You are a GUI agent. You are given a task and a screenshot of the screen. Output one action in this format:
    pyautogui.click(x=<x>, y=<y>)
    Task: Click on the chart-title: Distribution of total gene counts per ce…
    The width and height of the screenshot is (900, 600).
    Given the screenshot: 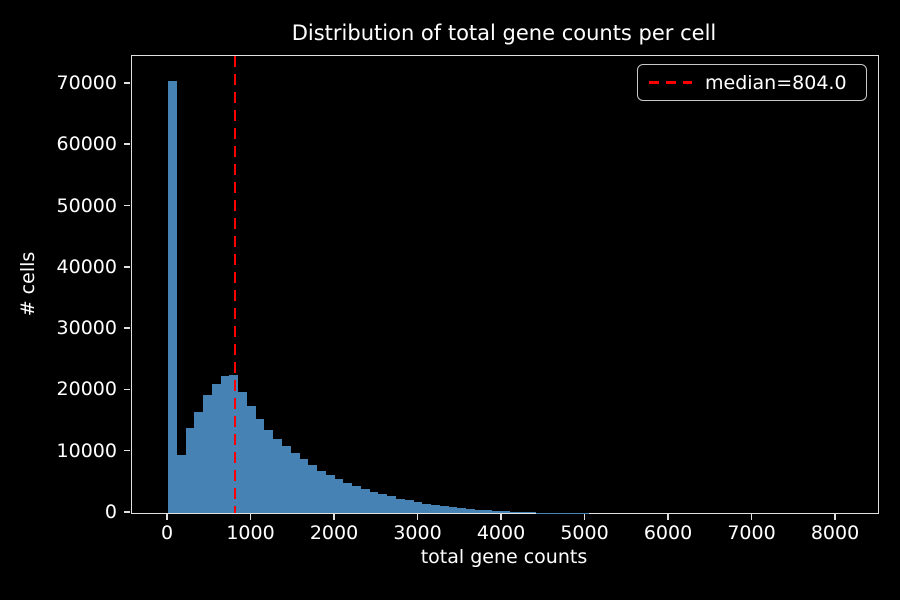 What is the action you would take?
    pyautogui.click(x=504, y=33)
    